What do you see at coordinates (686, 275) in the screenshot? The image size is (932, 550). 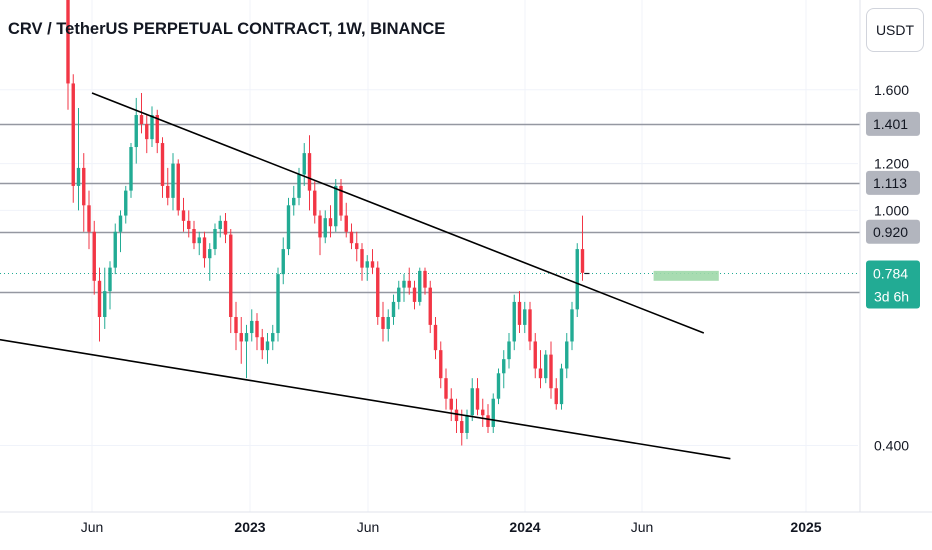 I see `target-zone` at bounding box center [686, 275].